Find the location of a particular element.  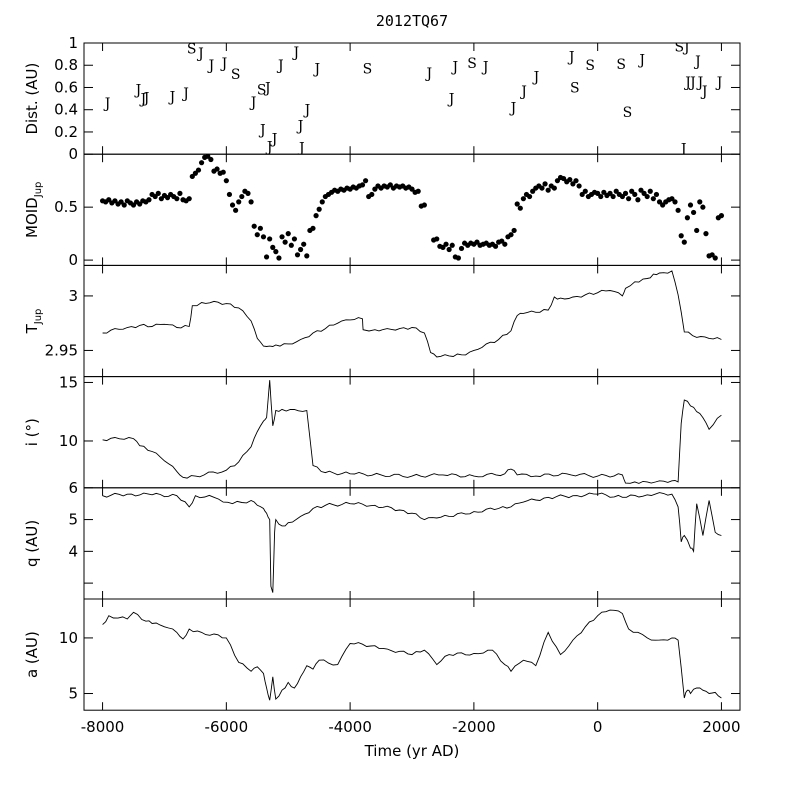

chart-title: 2012TQ67 is located at coordinates (412, 21).